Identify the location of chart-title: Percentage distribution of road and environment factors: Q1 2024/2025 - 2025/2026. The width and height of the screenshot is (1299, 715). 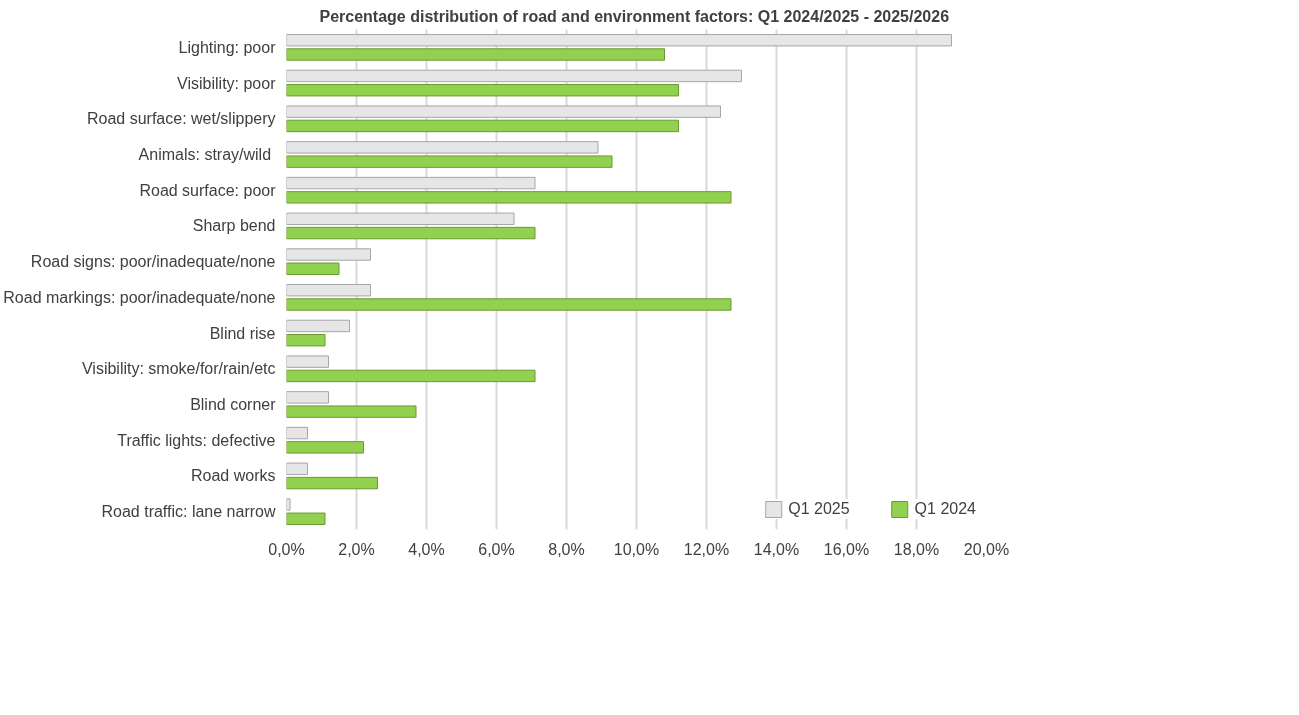
(634, 16).